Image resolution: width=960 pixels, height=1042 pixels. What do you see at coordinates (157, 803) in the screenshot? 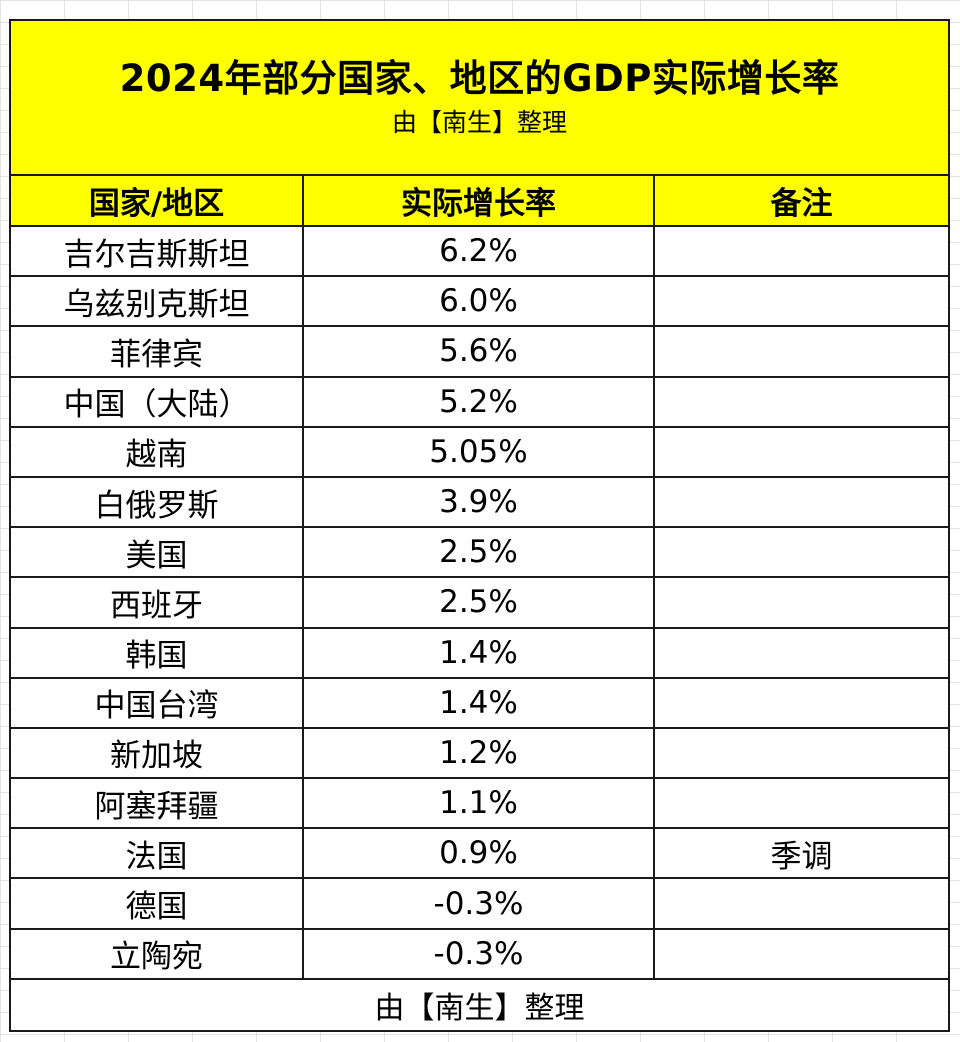
I see `country-cell: 阿塞拜疆` at bounding box center [157, 803].